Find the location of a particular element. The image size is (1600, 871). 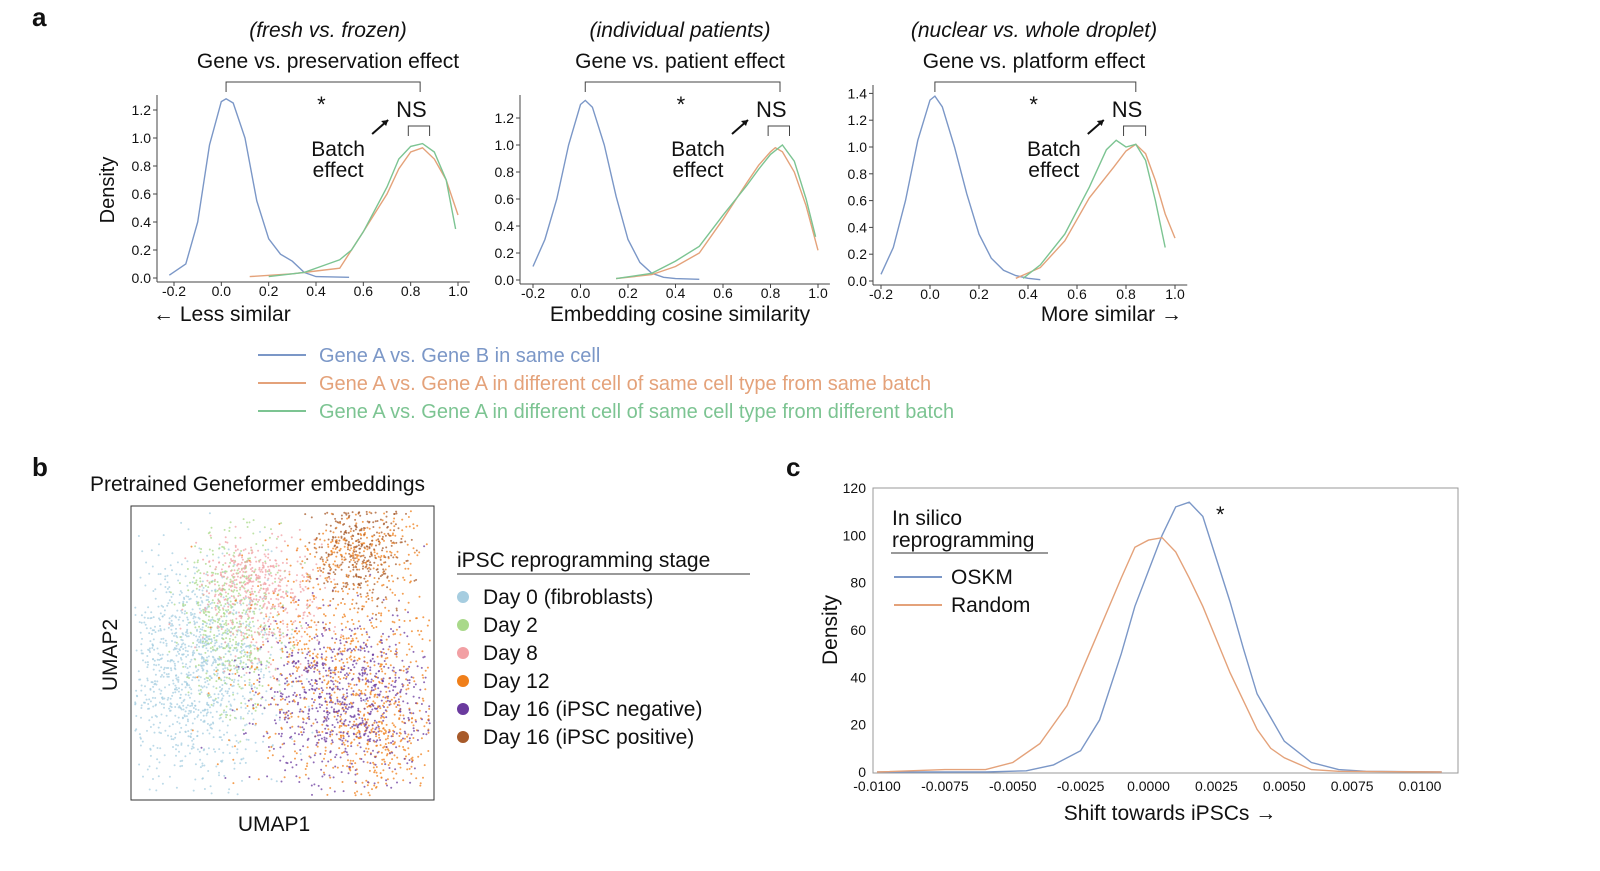

y-tick-label: 0.0 is located at coordinates (505, 280).